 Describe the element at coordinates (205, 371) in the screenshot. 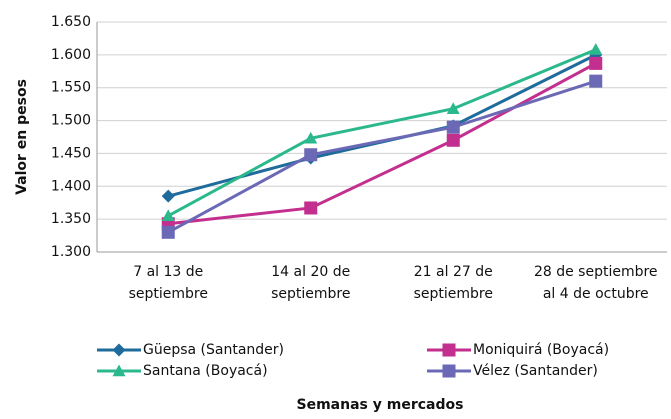

I see `legend-label: Santana (Boyacá)` at that location.